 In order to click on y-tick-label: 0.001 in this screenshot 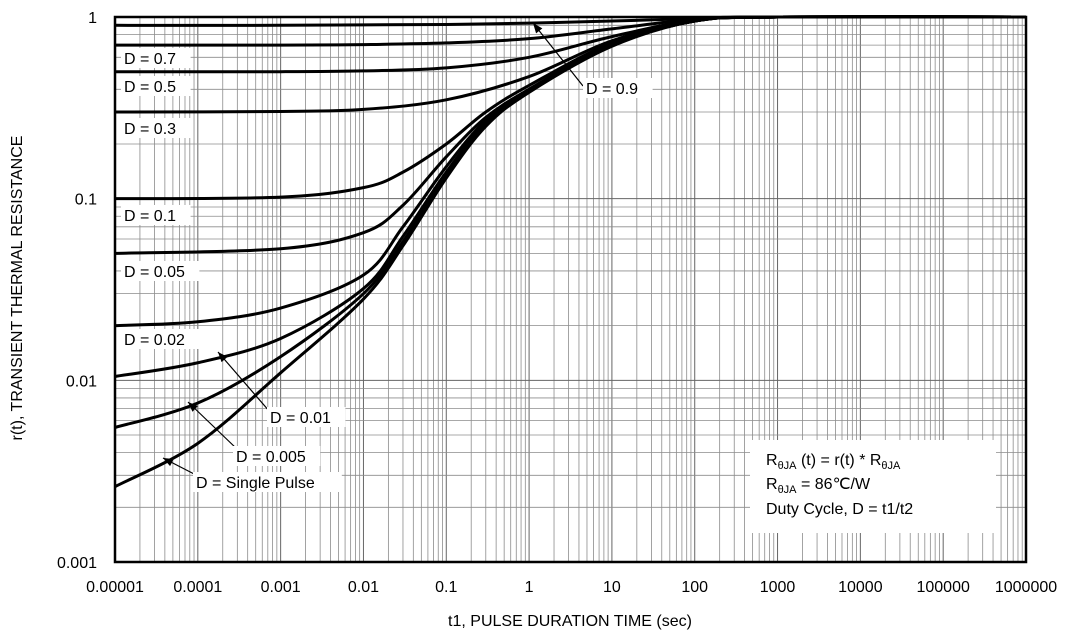, I will do `click(77, 563)`.